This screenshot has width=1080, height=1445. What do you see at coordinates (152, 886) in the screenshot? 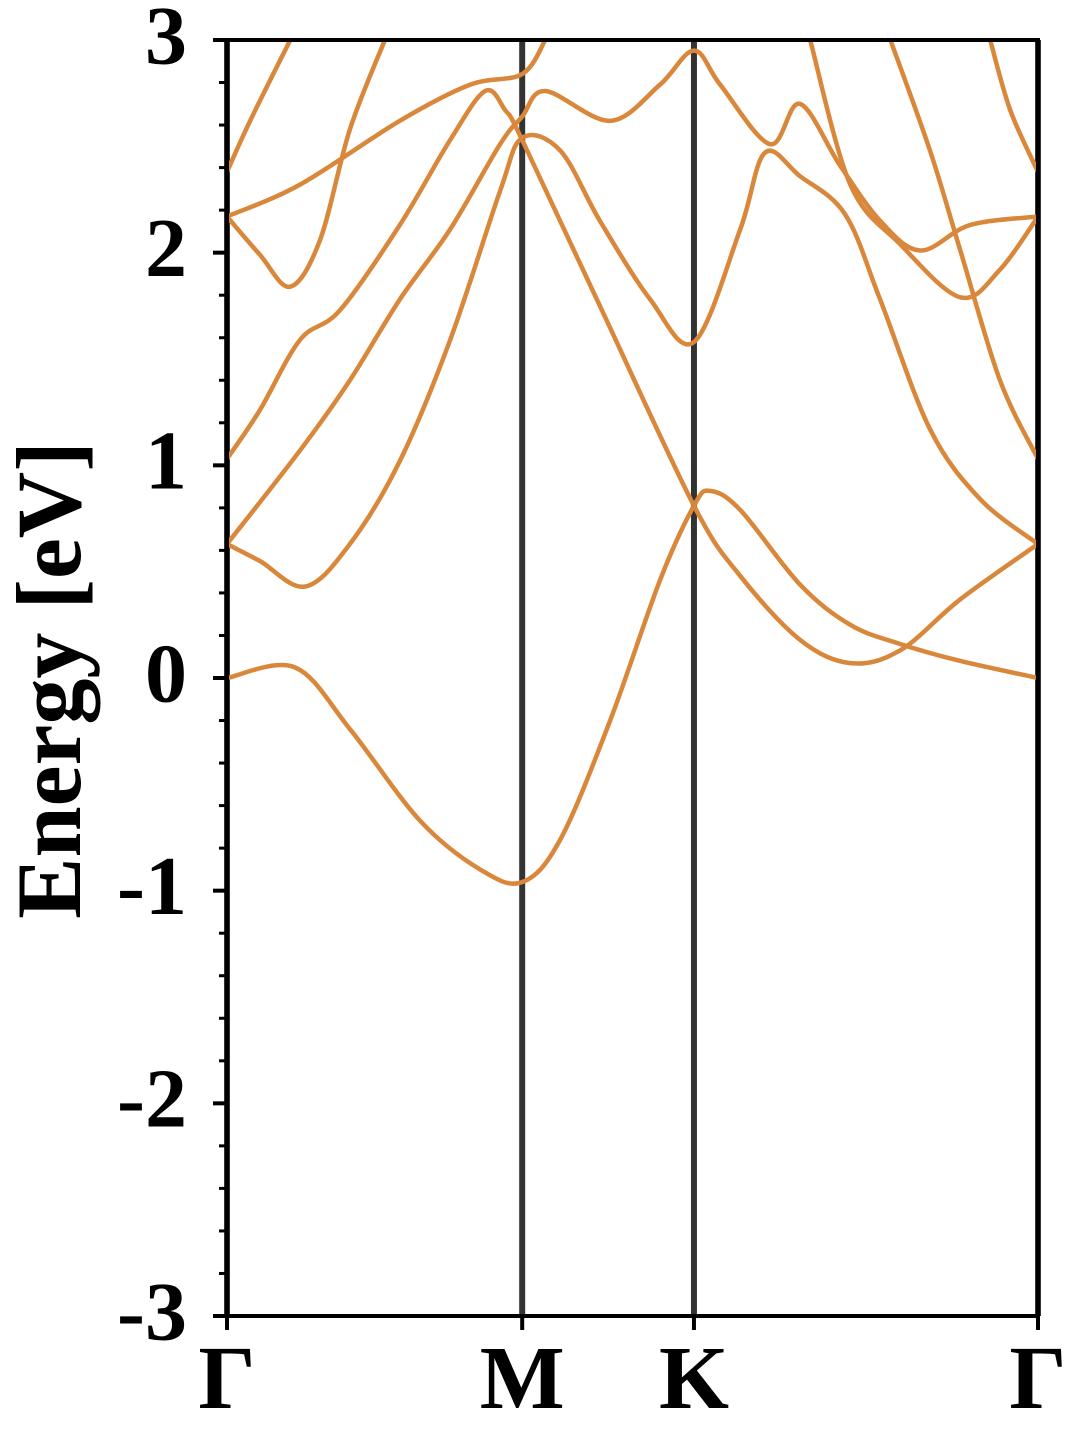
I see `y-tick-label: -1` at bounding box center [152, 886].